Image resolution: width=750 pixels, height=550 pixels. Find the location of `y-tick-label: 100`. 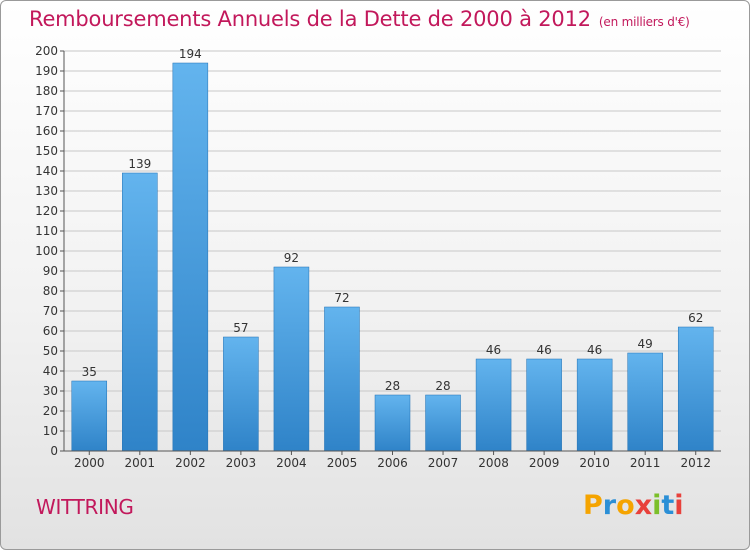

y-tick-label: 100 is located at coordinates (46, 251).